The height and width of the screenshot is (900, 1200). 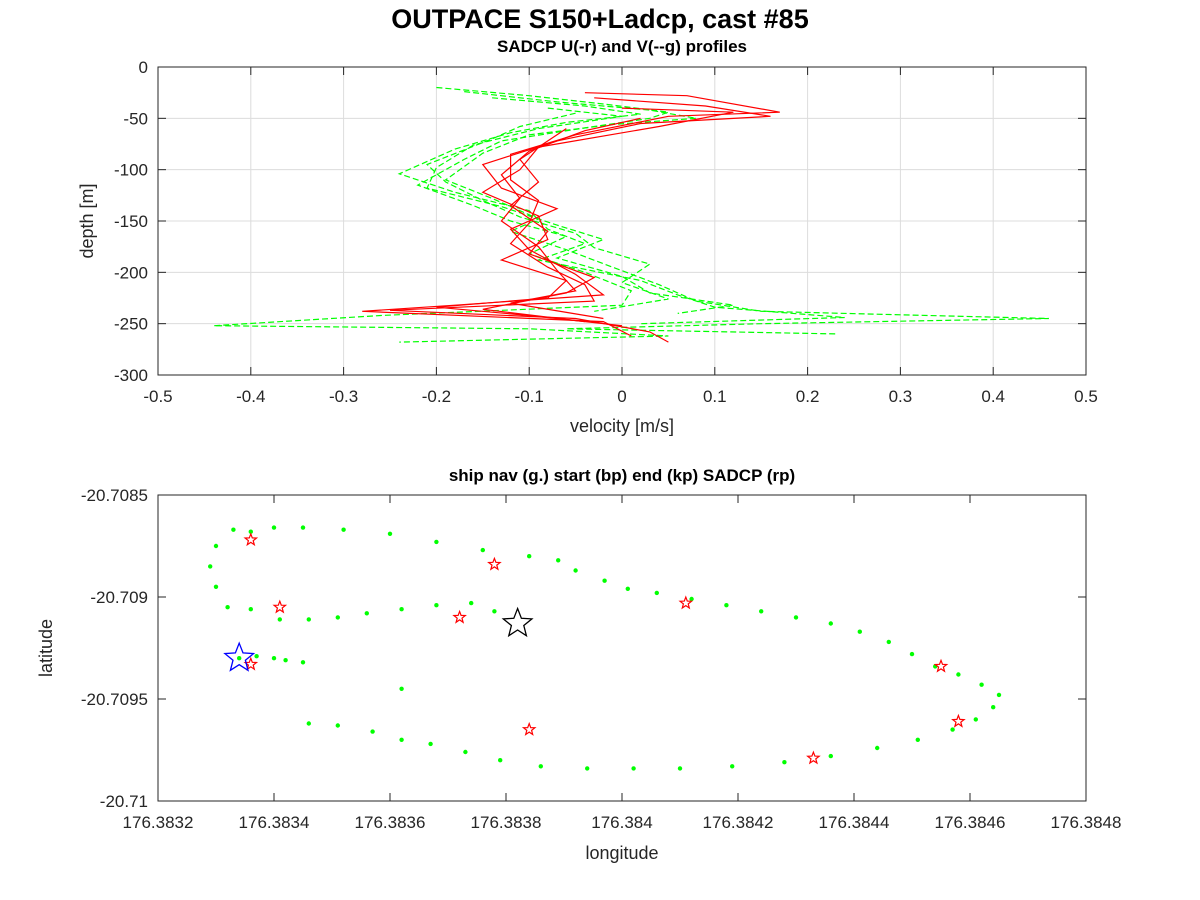 What do you see at coordinates (114, 495) in the screenshot?
I see `nav-ytick-label: -20.7085` at bounding box center [114, 495].